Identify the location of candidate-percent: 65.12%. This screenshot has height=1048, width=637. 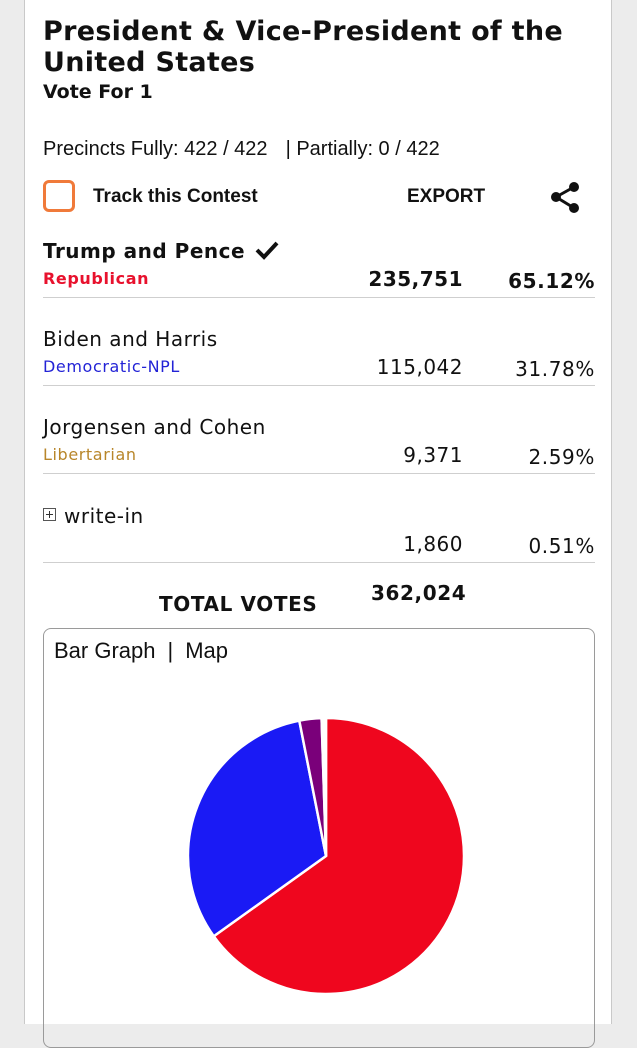
(551, 281).